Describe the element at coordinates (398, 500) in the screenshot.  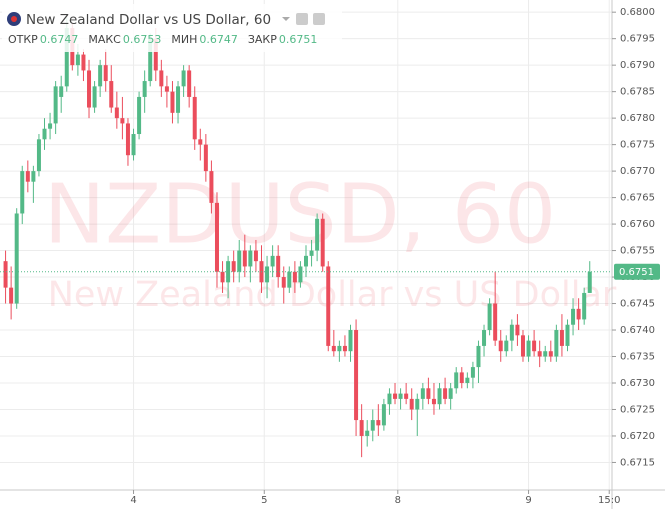
I see `x-tick-label: 8` at that location.